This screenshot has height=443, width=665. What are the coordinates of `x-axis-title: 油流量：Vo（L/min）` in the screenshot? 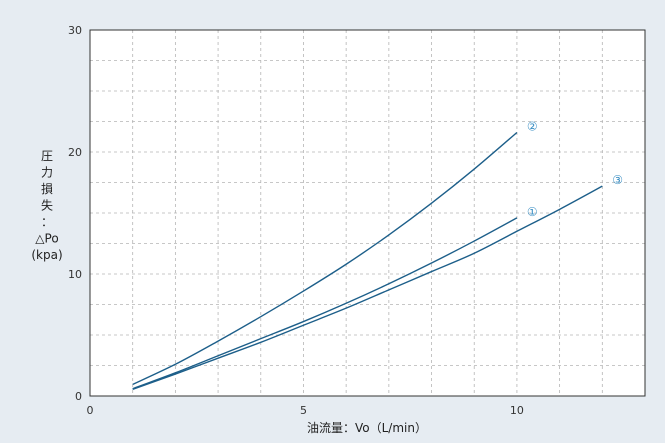 It's located at (367, 428).